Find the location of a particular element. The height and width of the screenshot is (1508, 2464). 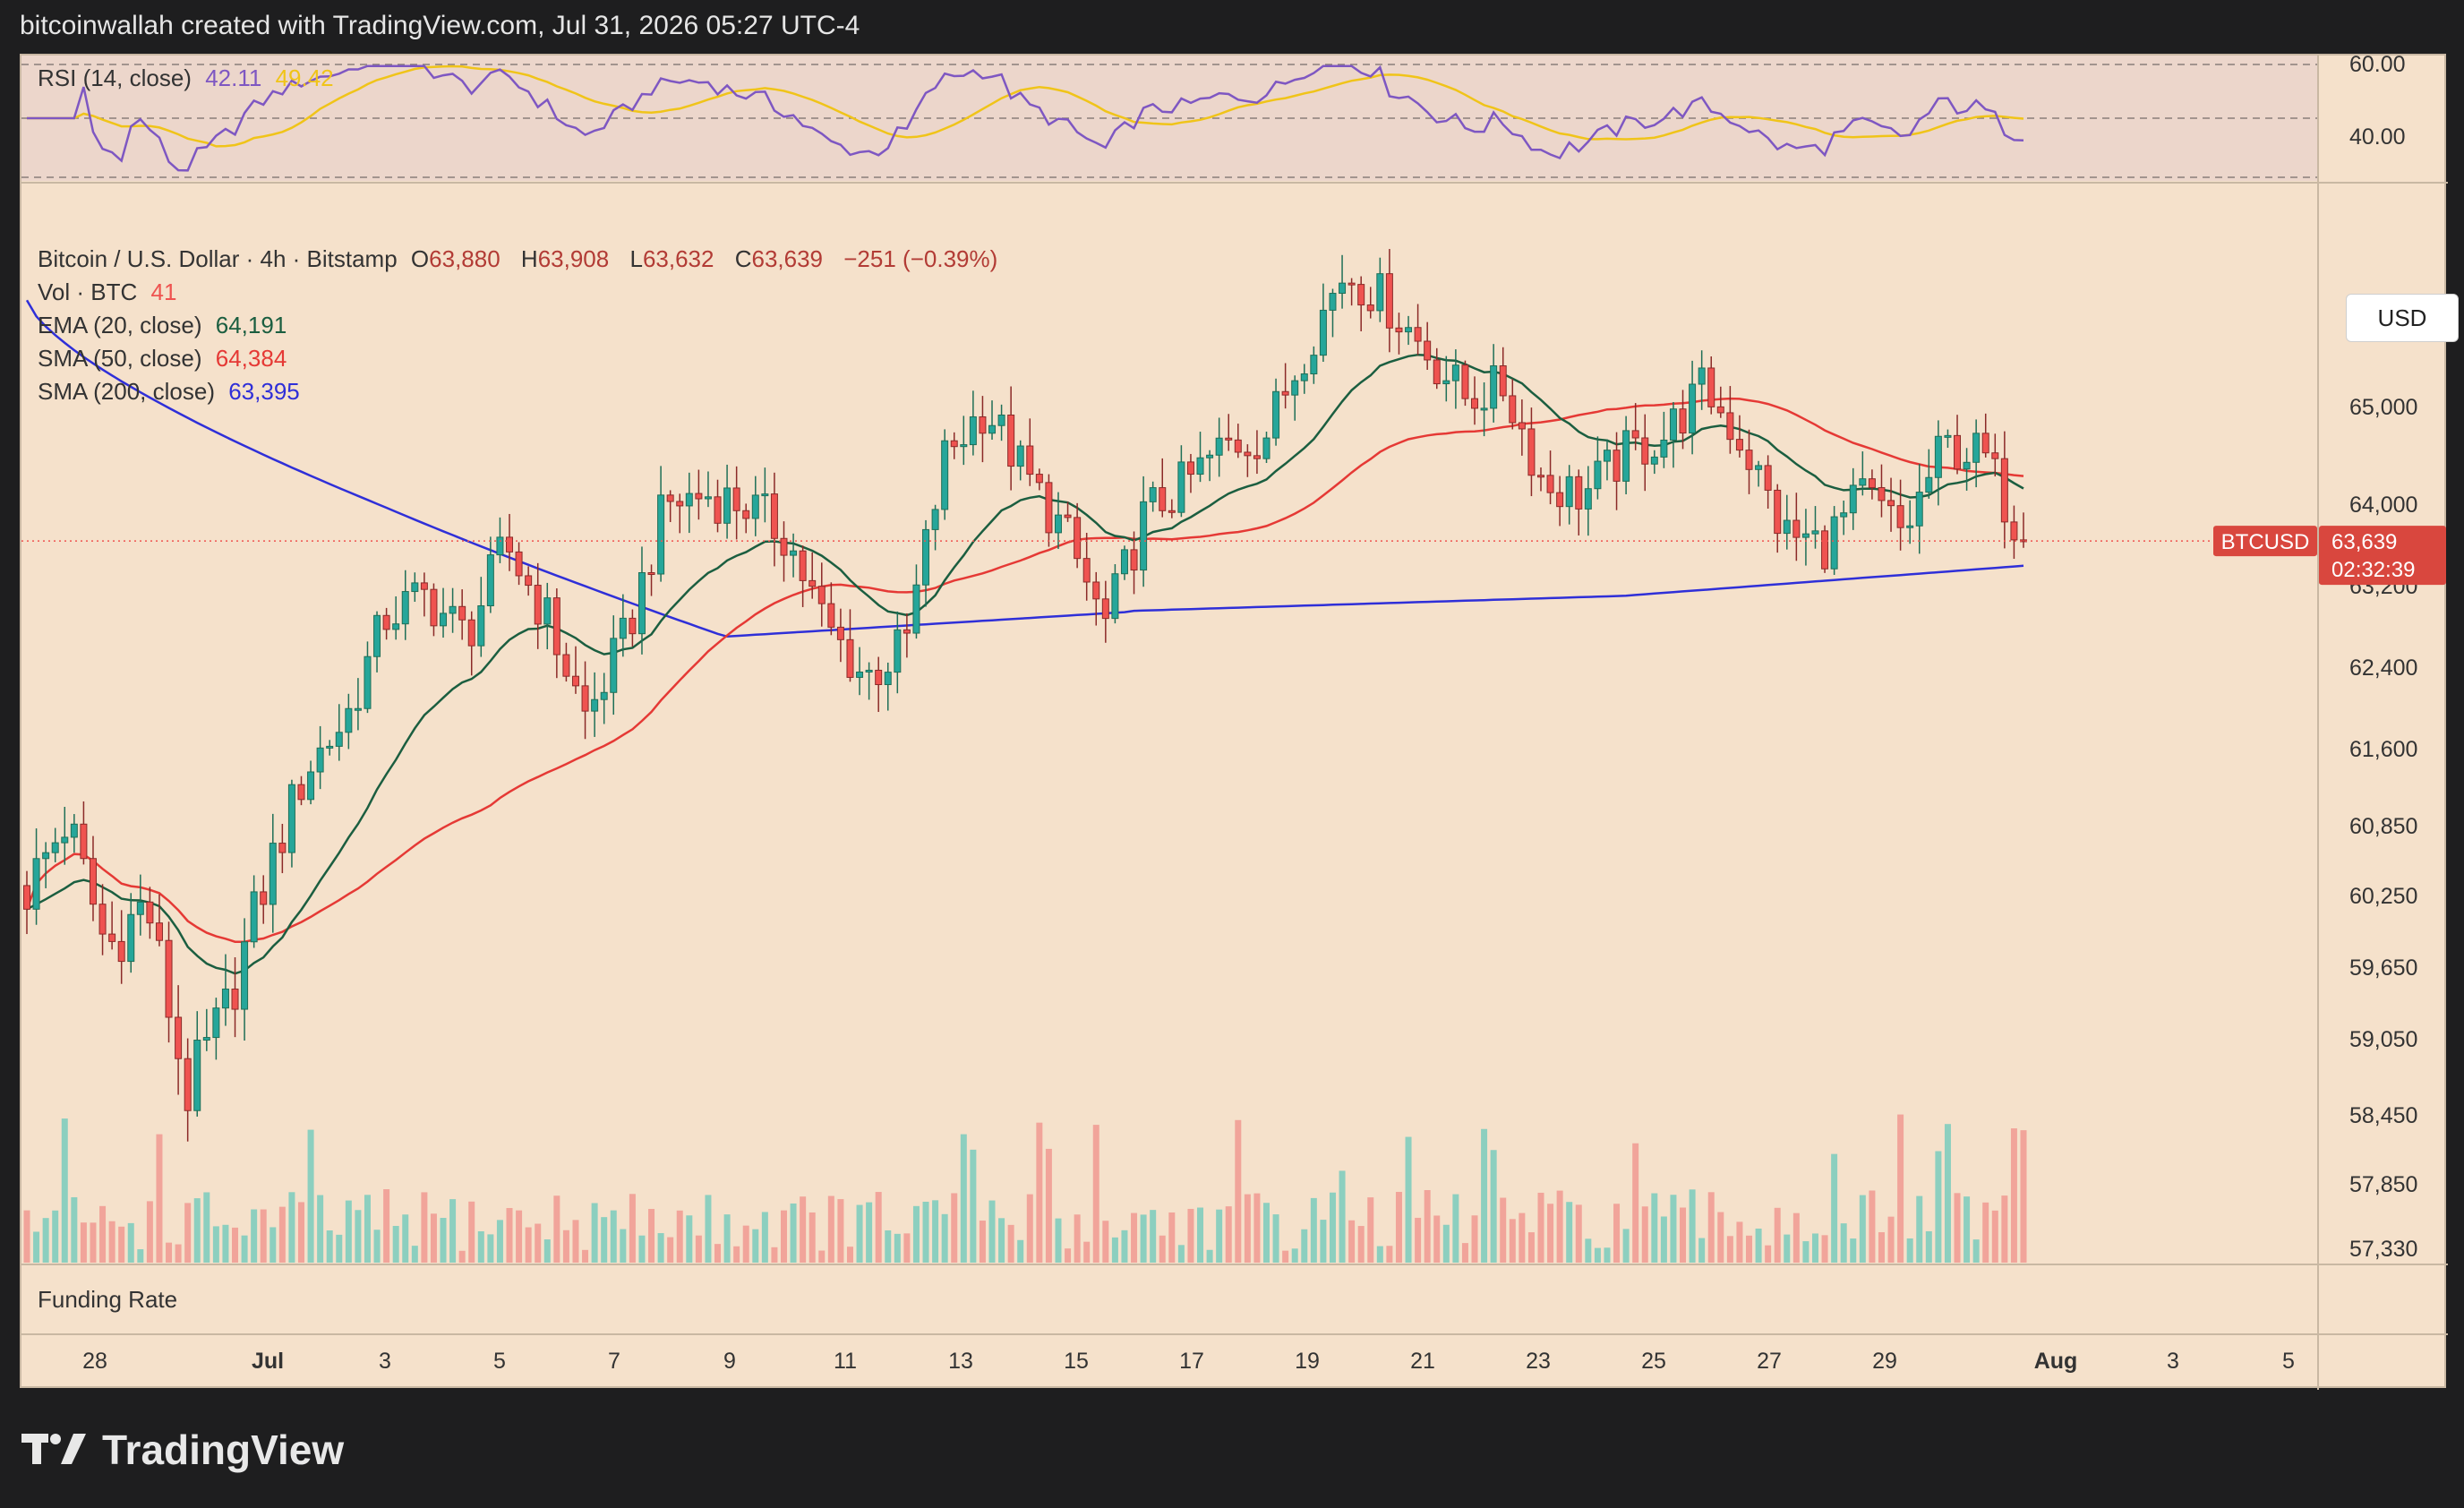

price-tag-value: 63,639 is located at coordinates (2364, 542).